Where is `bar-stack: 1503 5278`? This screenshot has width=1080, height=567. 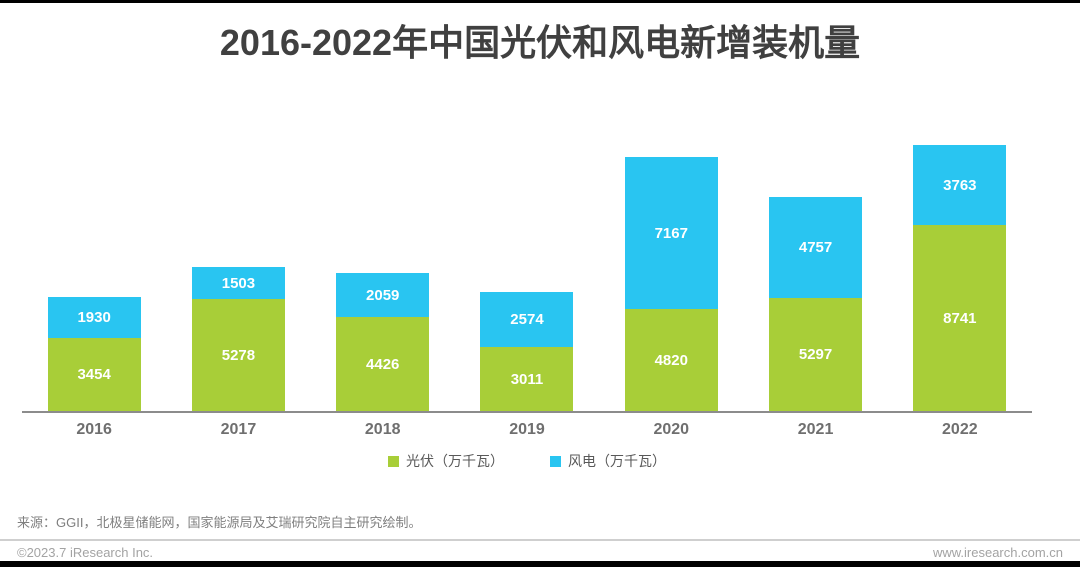 bar-stack: 1503 5278 is located at coordinates (238, 339).